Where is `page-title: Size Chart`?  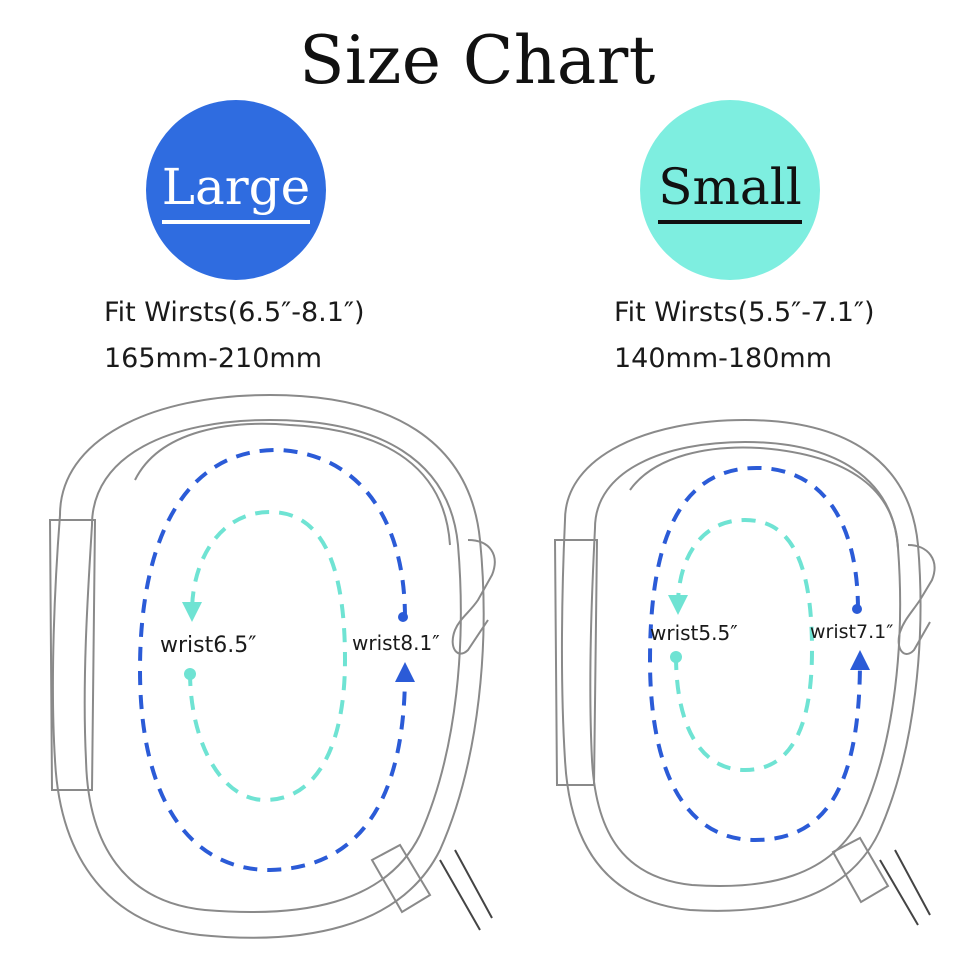
page-title: Size Chart is located at coordinates (477, 60).